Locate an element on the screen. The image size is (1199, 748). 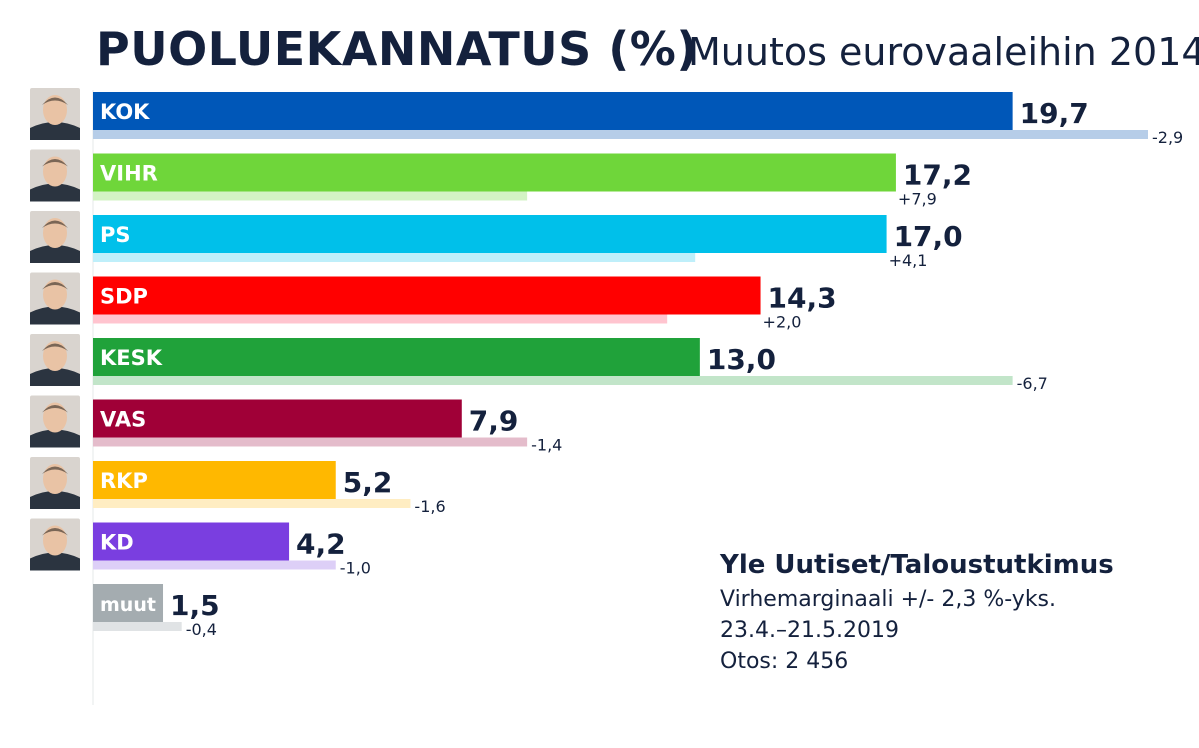
portrait-kesk-icon is located at coordinates (55, 360).